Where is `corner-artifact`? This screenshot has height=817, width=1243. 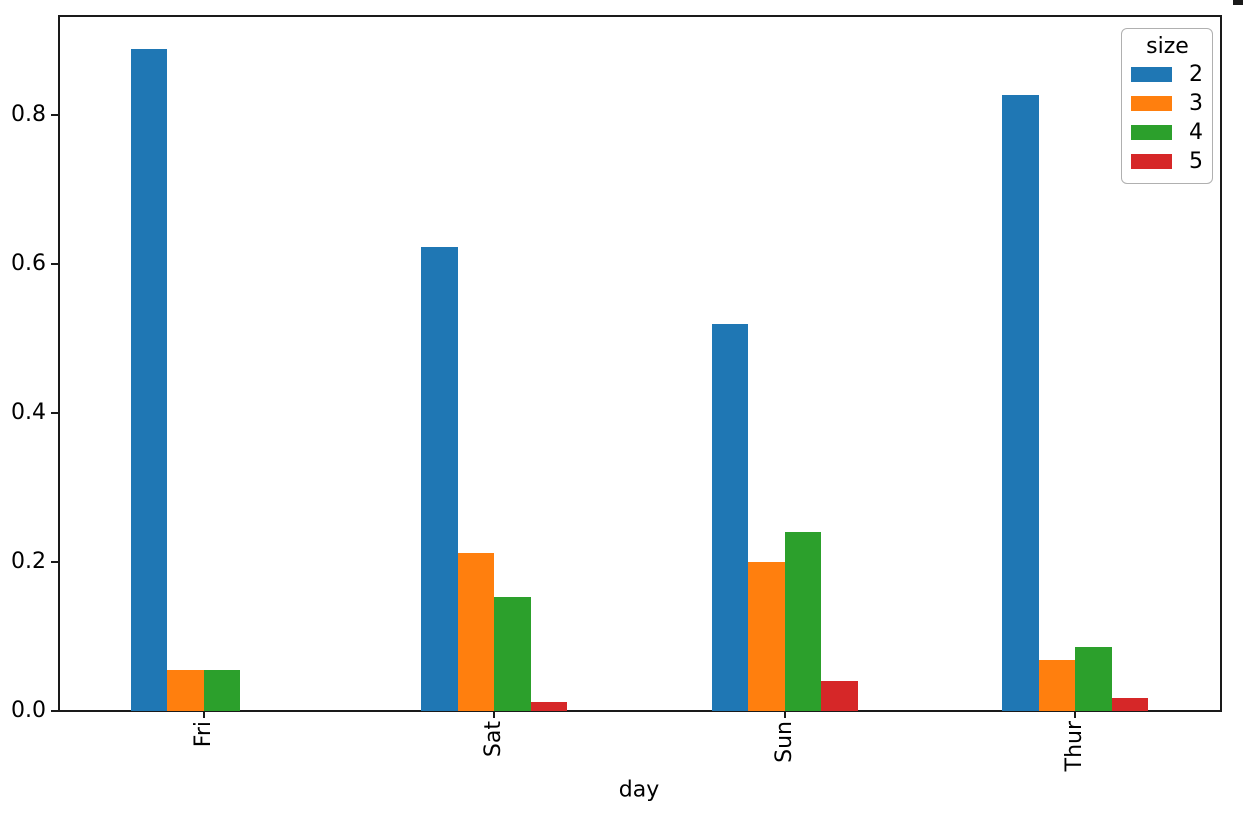 corner-artifact is located at coordinates (1238, 2).